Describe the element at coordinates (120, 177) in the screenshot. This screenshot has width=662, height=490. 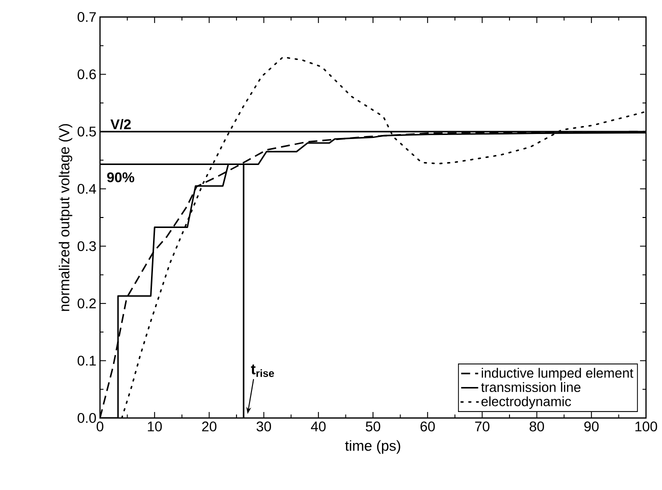
I see `annotation: 90%` at that location.